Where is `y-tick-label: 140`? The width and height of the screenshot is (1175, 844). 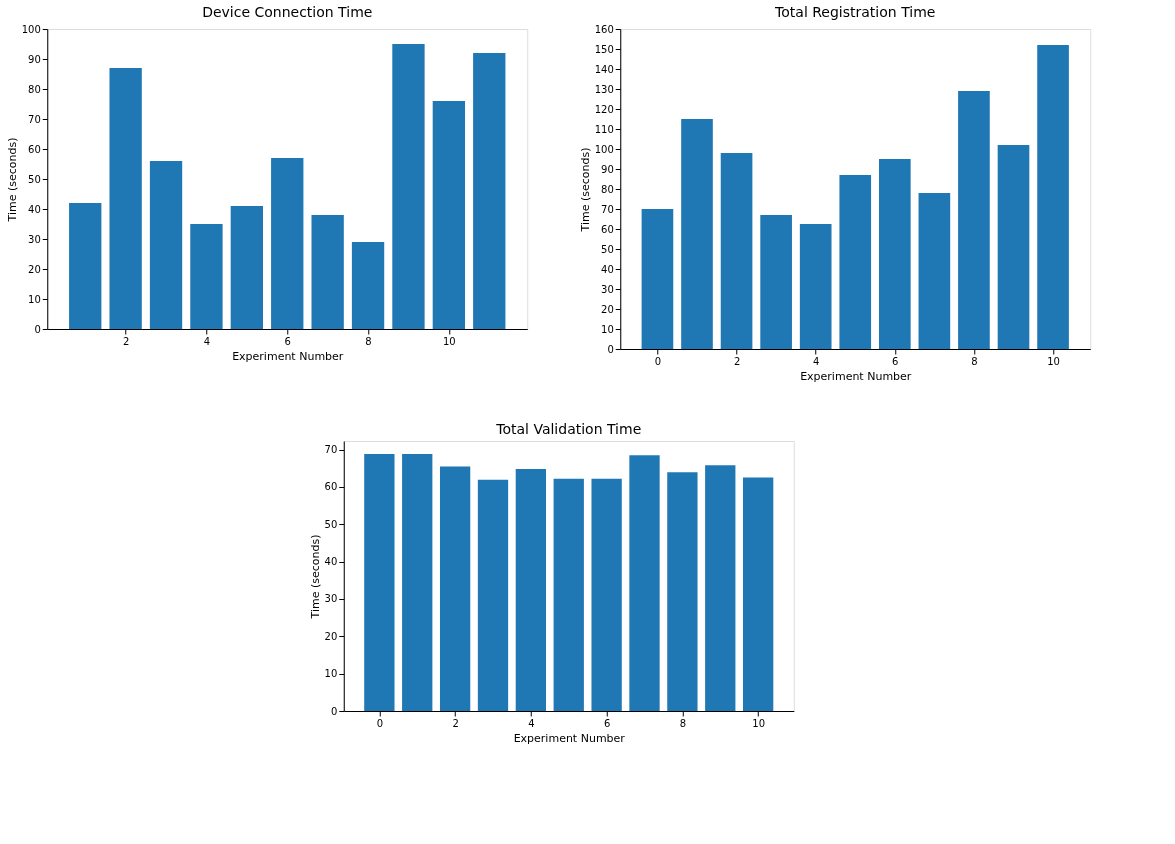 y-tick-label: 140 is located at coordinates (604, 69).